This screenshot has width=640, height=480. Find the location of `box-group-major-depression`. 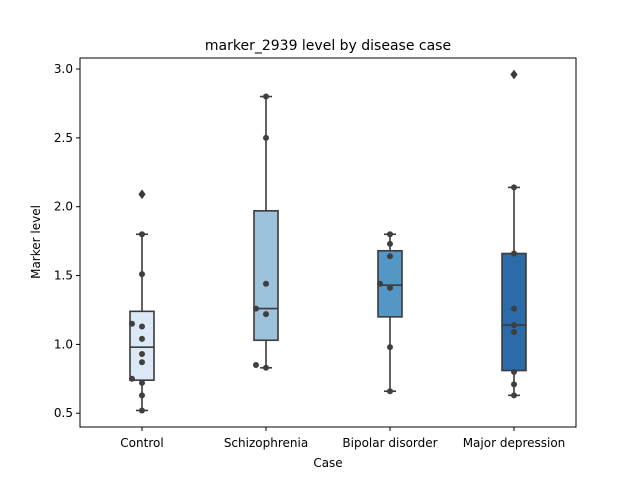

box-group-major-depression is located at coordinates (514, 234).